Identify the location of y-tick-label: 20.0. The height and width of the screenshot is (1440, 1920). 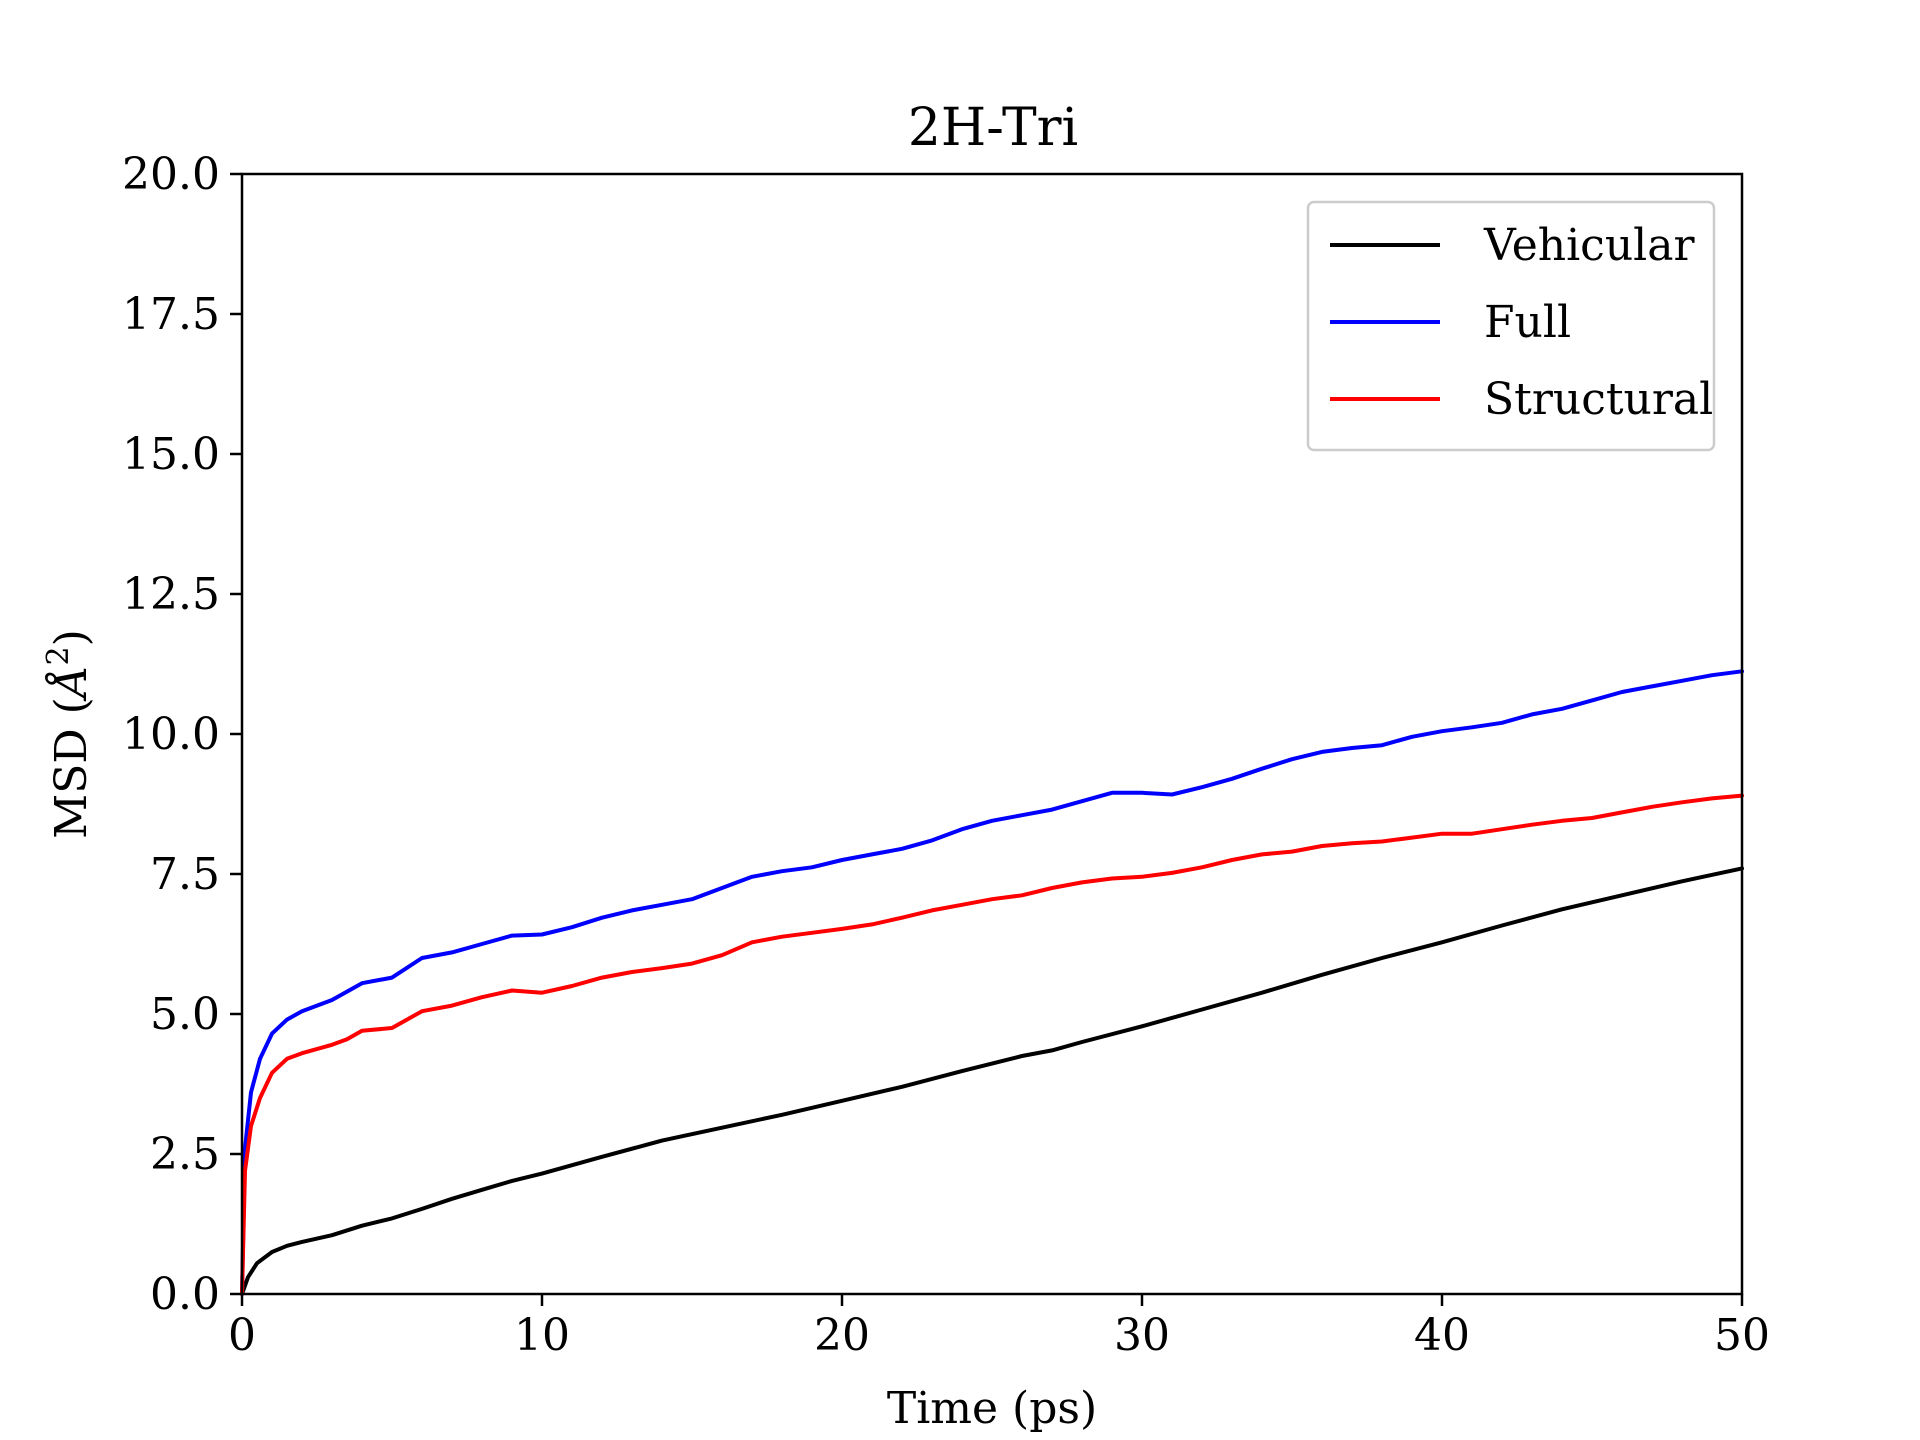
(171, 174).